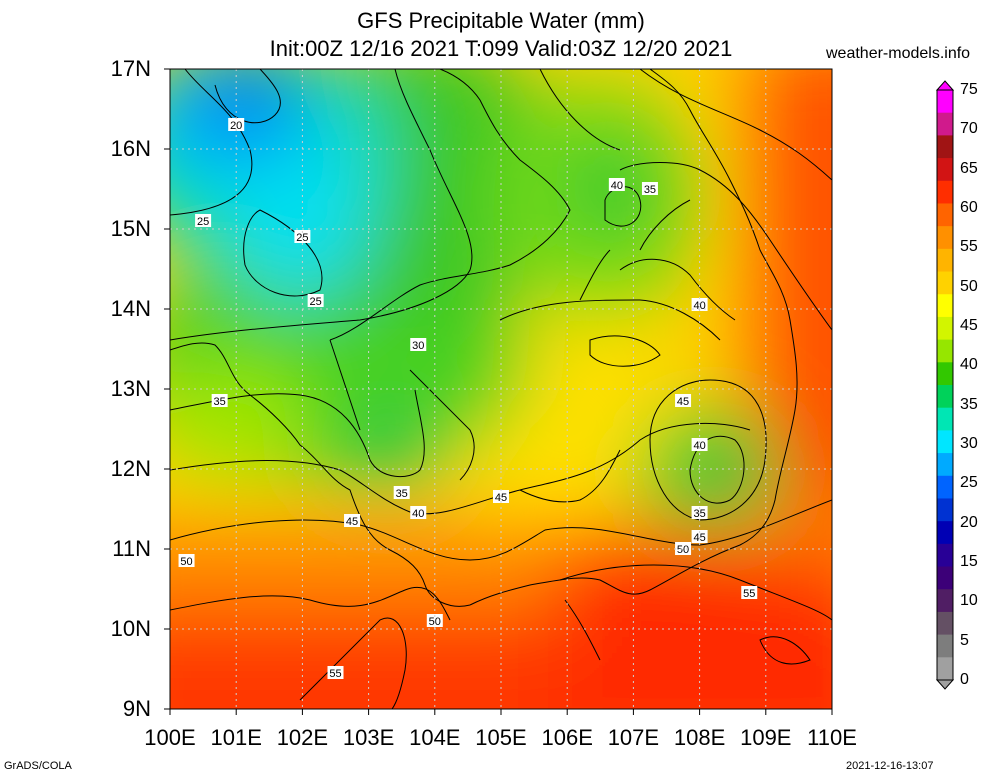  Describe the element at coordinates (945, 85) in the screenshot. I see `colorbar-max-arrow` at that location.